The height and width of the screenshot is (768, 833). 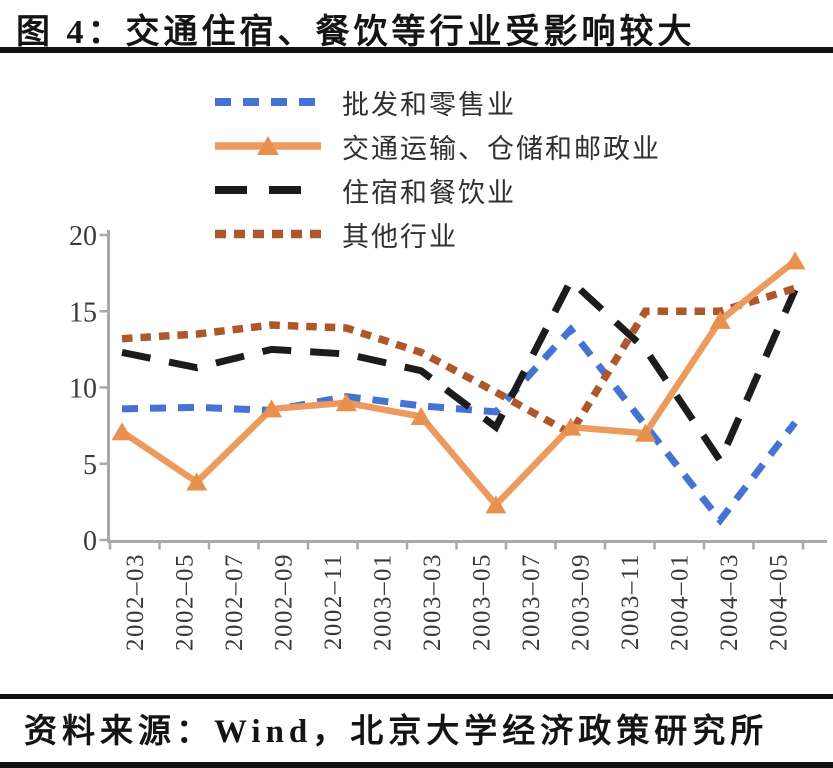 I want to click on legend-label: 其他行业, so click(x=400, y=236).